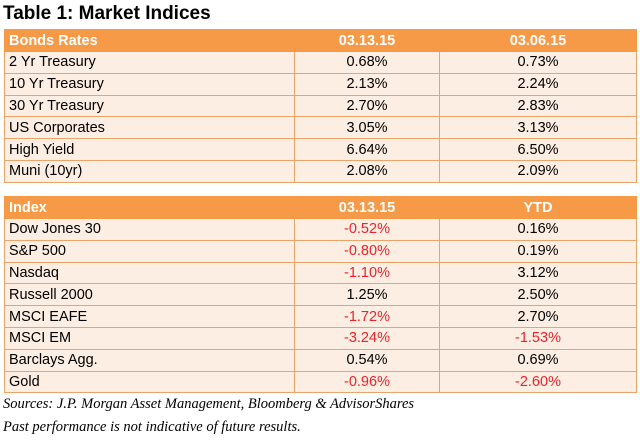 The height and width of the screenshot is (443, 640). Describe the element at coordinates (538, 360) in the screenshot. I see `cell-value: 0.69%` at that location.